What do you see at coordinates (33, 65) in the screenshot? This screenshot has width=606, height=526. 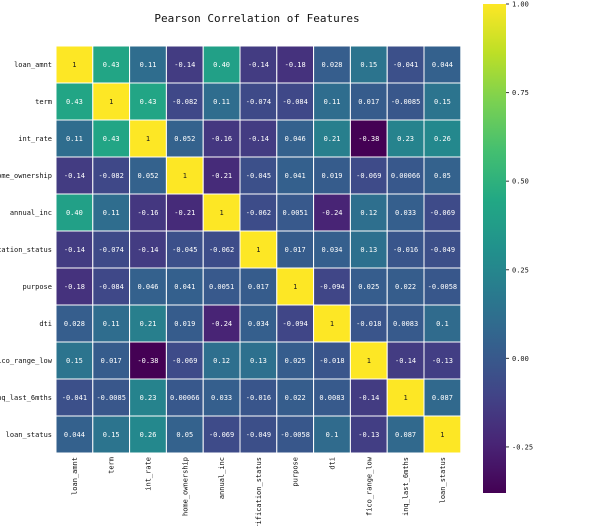 I see `y-tick-label: loan_amnt` at bounding box center [33, 65].